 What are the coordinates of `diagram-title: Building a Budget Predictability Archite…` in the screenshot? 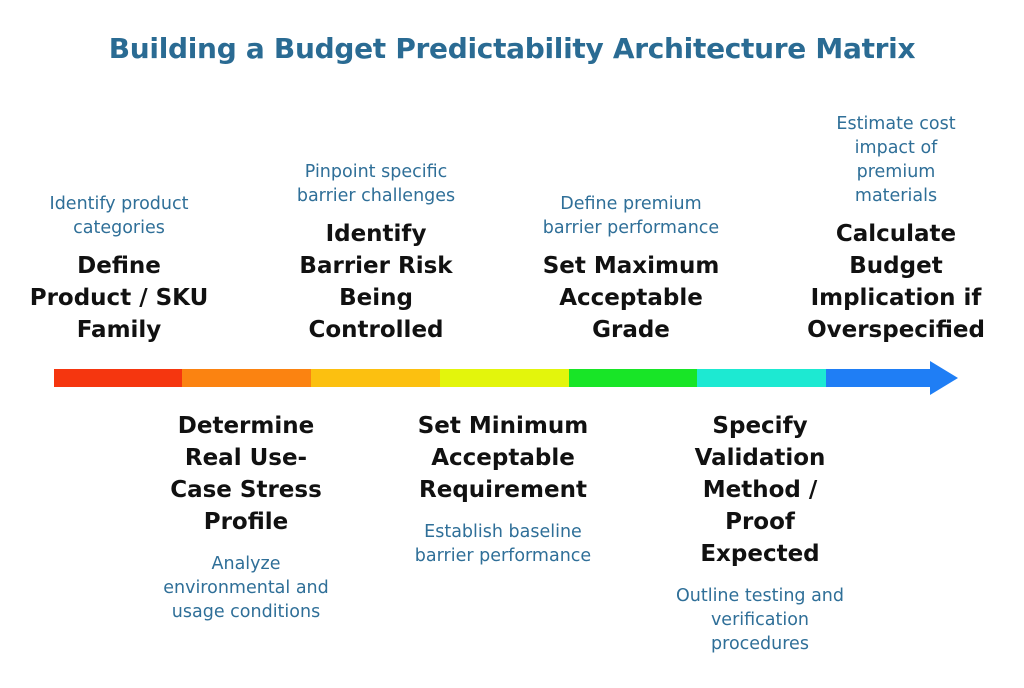 It's located at (512, 48).